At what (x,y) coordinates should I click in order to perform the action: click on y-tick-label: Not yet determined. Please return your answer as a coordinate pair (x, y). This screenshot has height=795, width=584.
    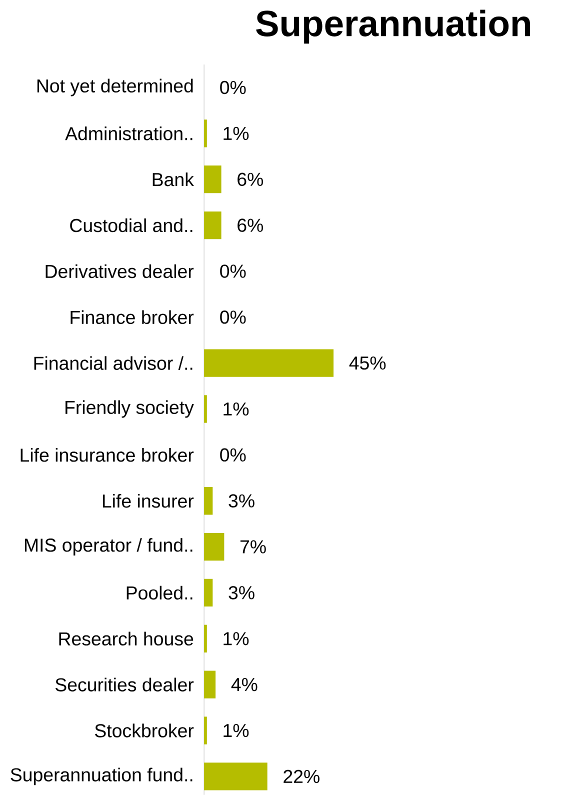
    Looking at the image, I should click on (115, 87).